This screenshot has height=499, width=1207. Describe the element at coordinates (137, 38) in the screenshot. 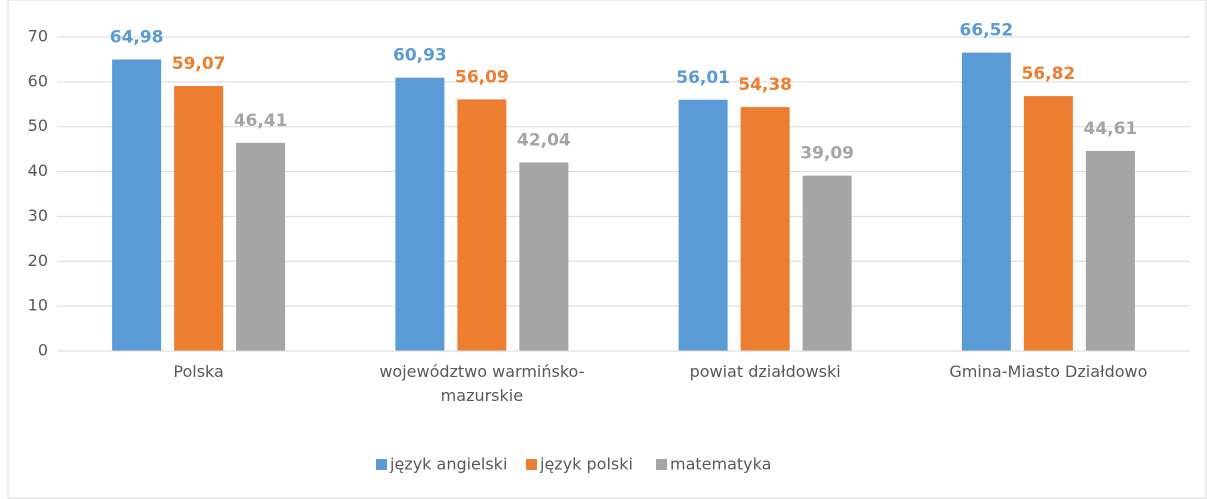

I see `value-label: 64,98` at that location.